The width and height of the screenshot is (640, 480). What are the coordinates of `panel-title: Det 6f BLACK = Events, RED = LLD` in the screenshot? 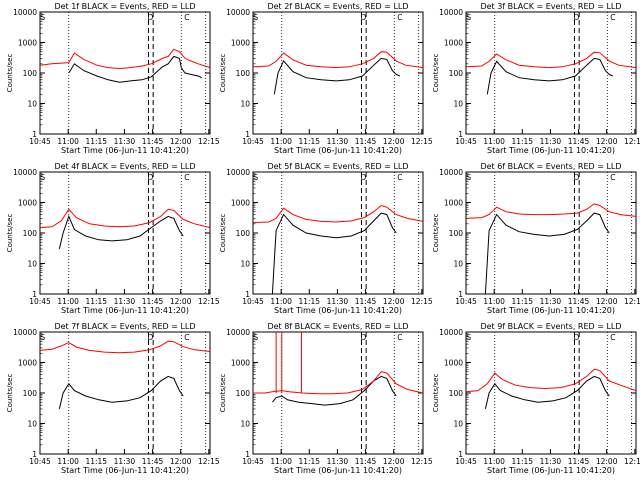 It's located at (550, 166).